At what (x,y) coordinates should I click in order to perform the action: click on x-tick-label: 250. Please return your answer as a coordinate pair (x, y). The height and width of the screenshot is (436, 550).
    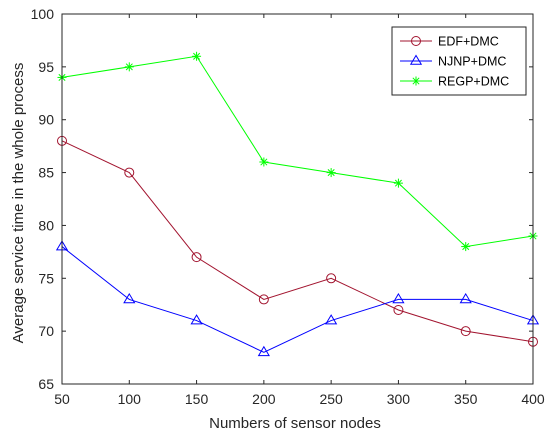
    Looking at the image, I should click on (331, 399).